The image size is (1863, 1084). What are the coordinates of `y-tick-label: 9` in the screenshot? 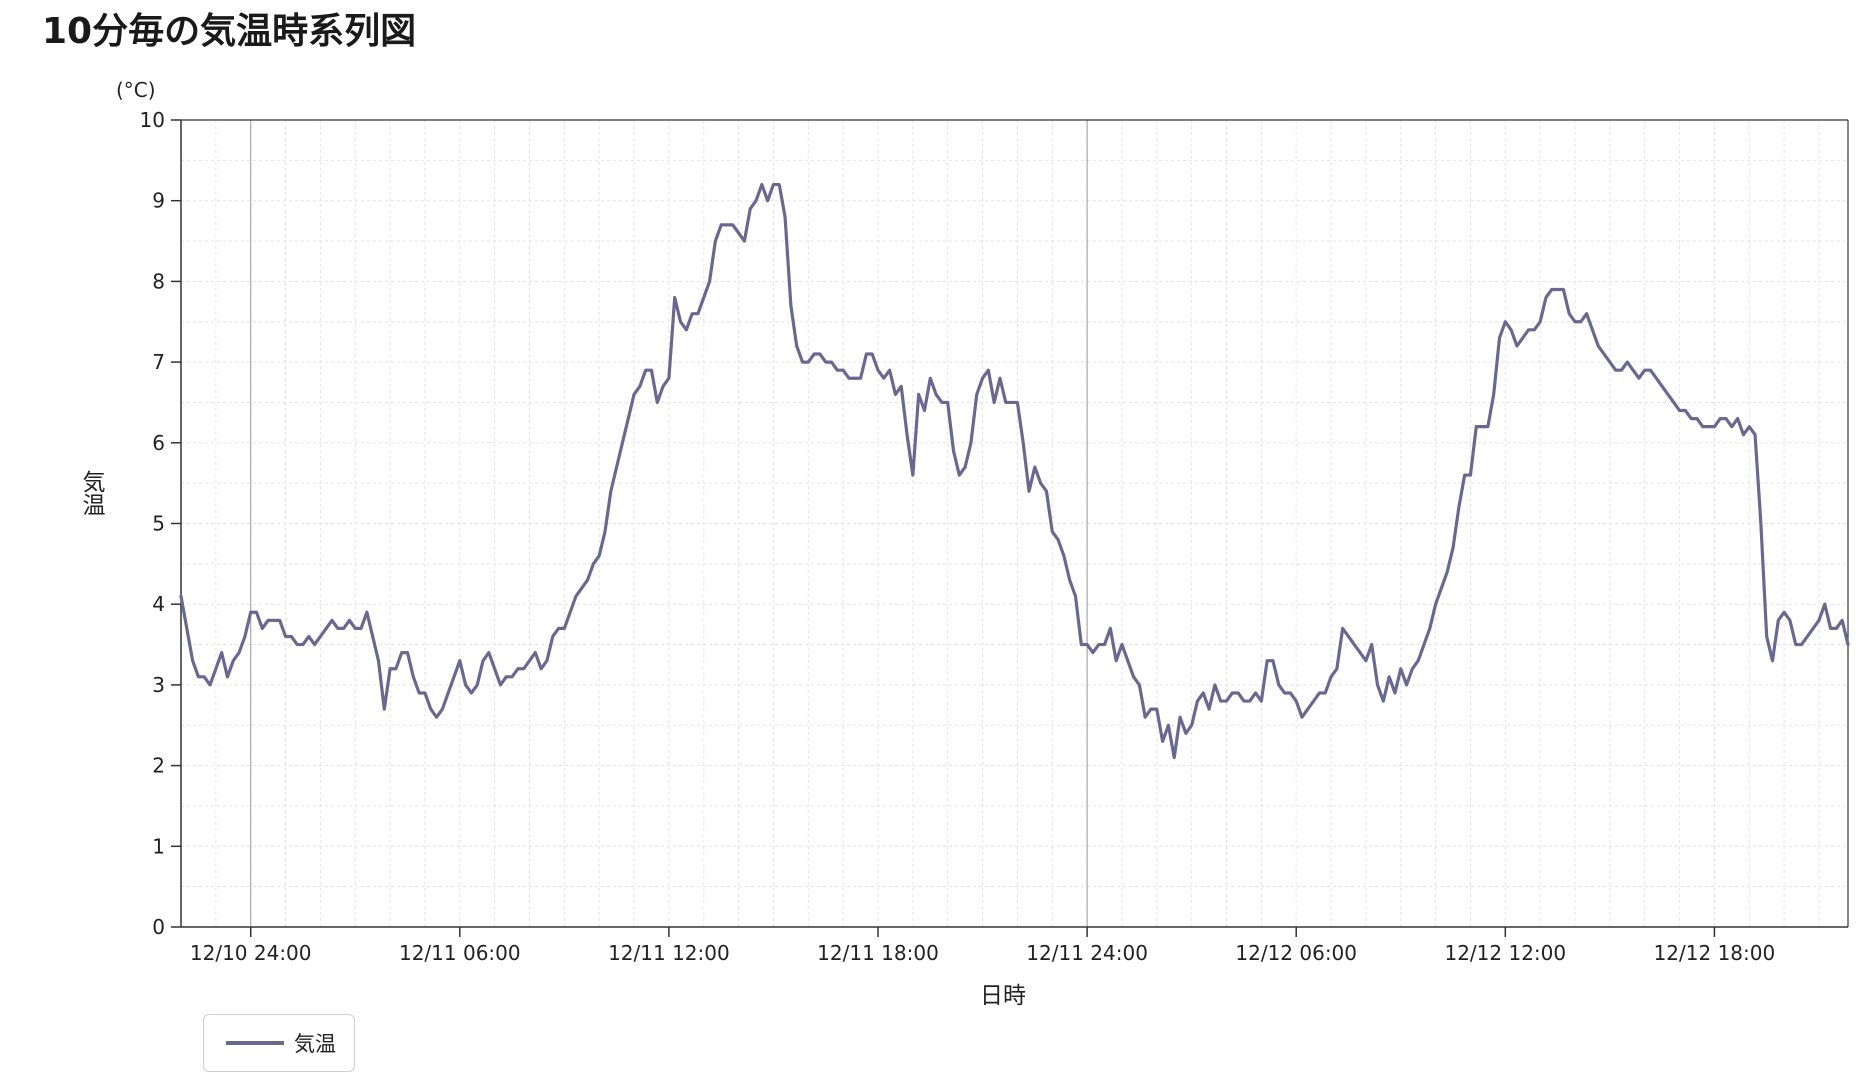 It's located at (158, 201).